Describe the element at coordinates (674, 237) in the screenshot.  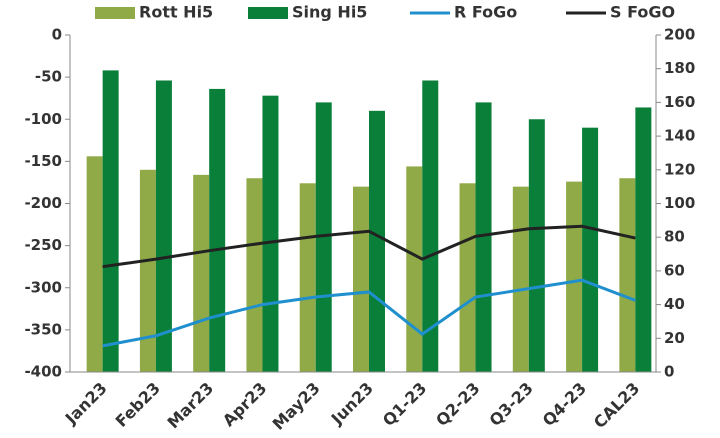
I see `y2-tick-label: 80` at that location.